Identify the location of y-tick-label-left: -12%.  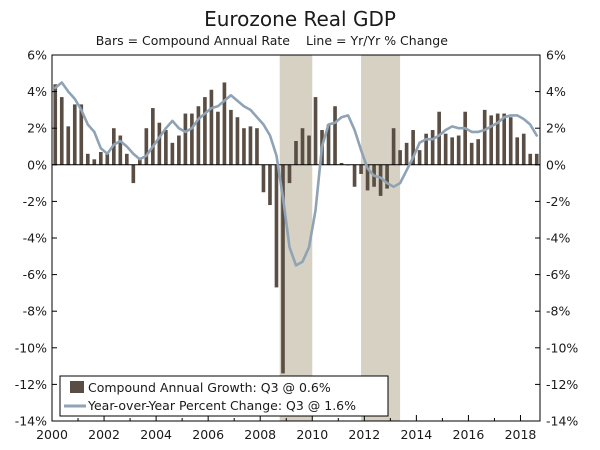
(31, 384).